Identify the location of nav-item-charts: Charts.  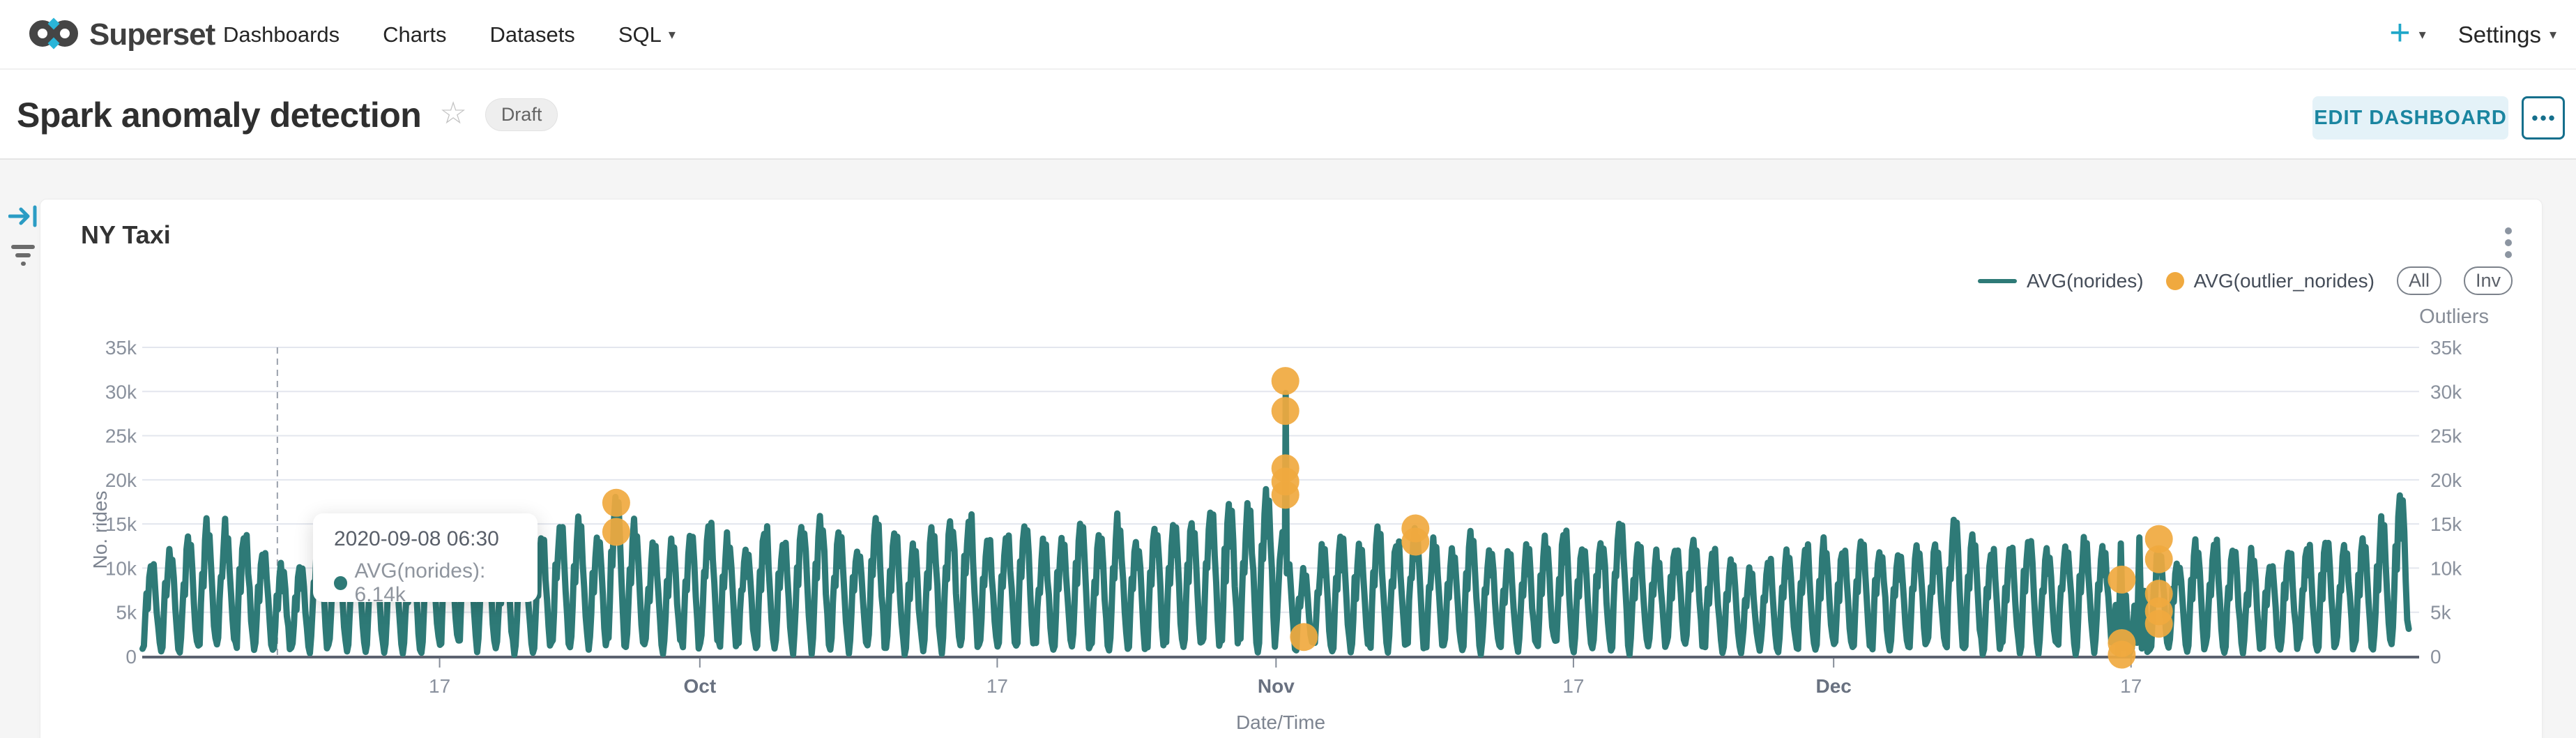
(415, 34).